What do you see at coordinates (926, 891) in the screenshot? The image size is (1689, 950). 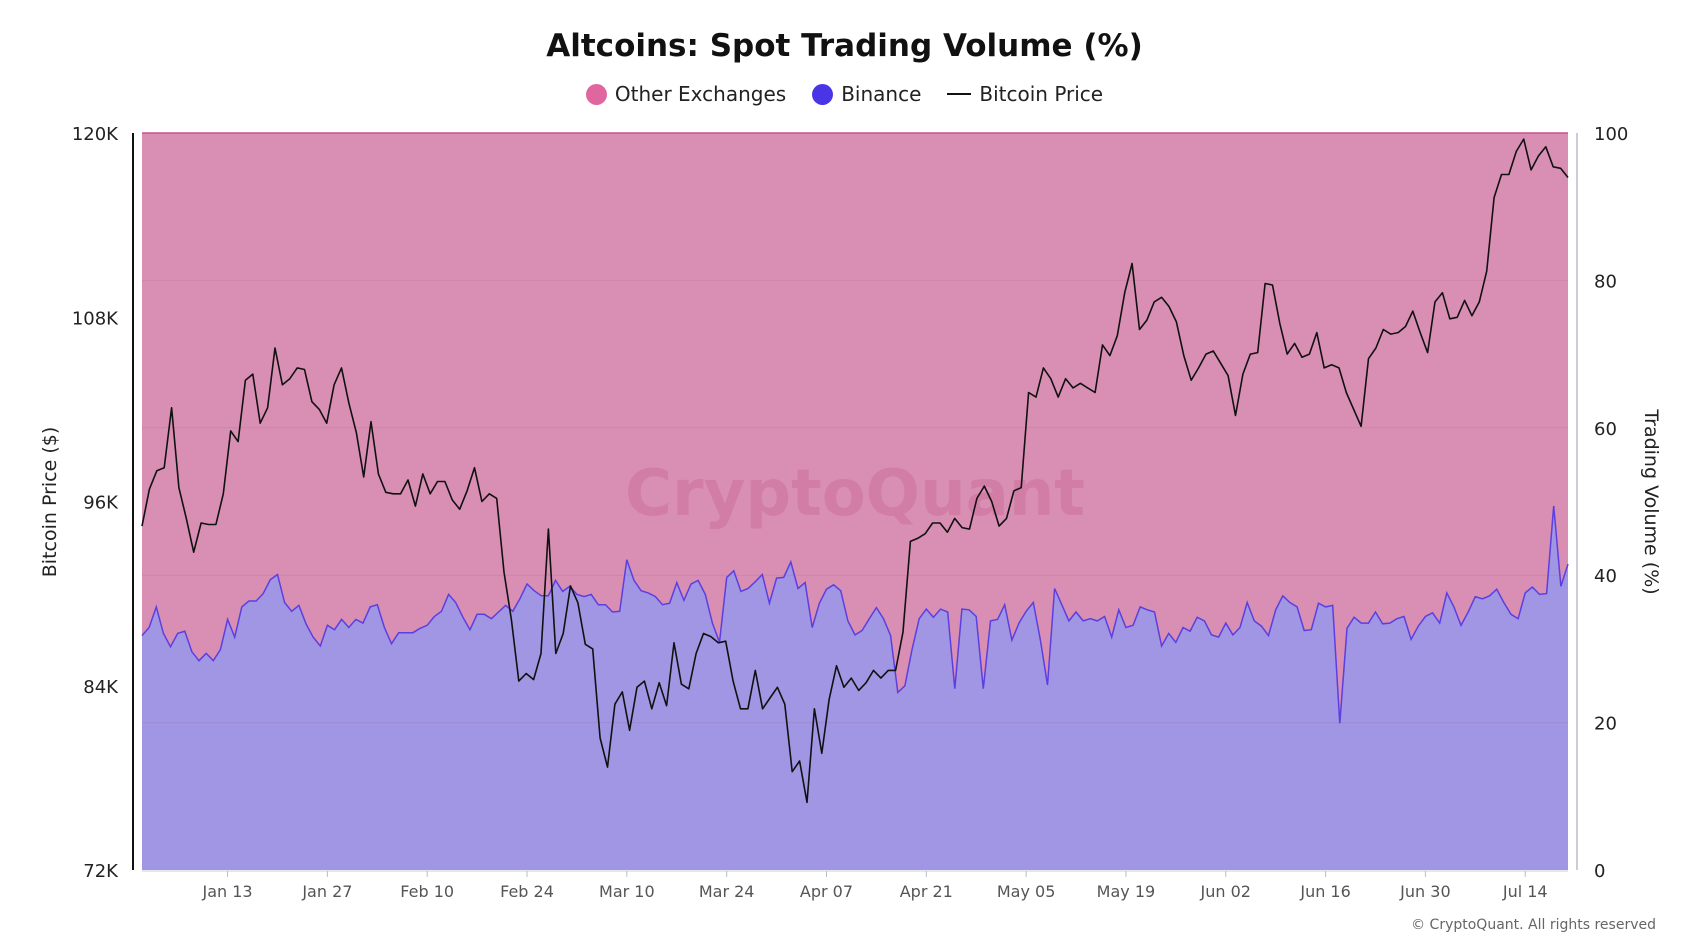 I see `x-tick-label: Apr 21` at bounding box center [926, 891].